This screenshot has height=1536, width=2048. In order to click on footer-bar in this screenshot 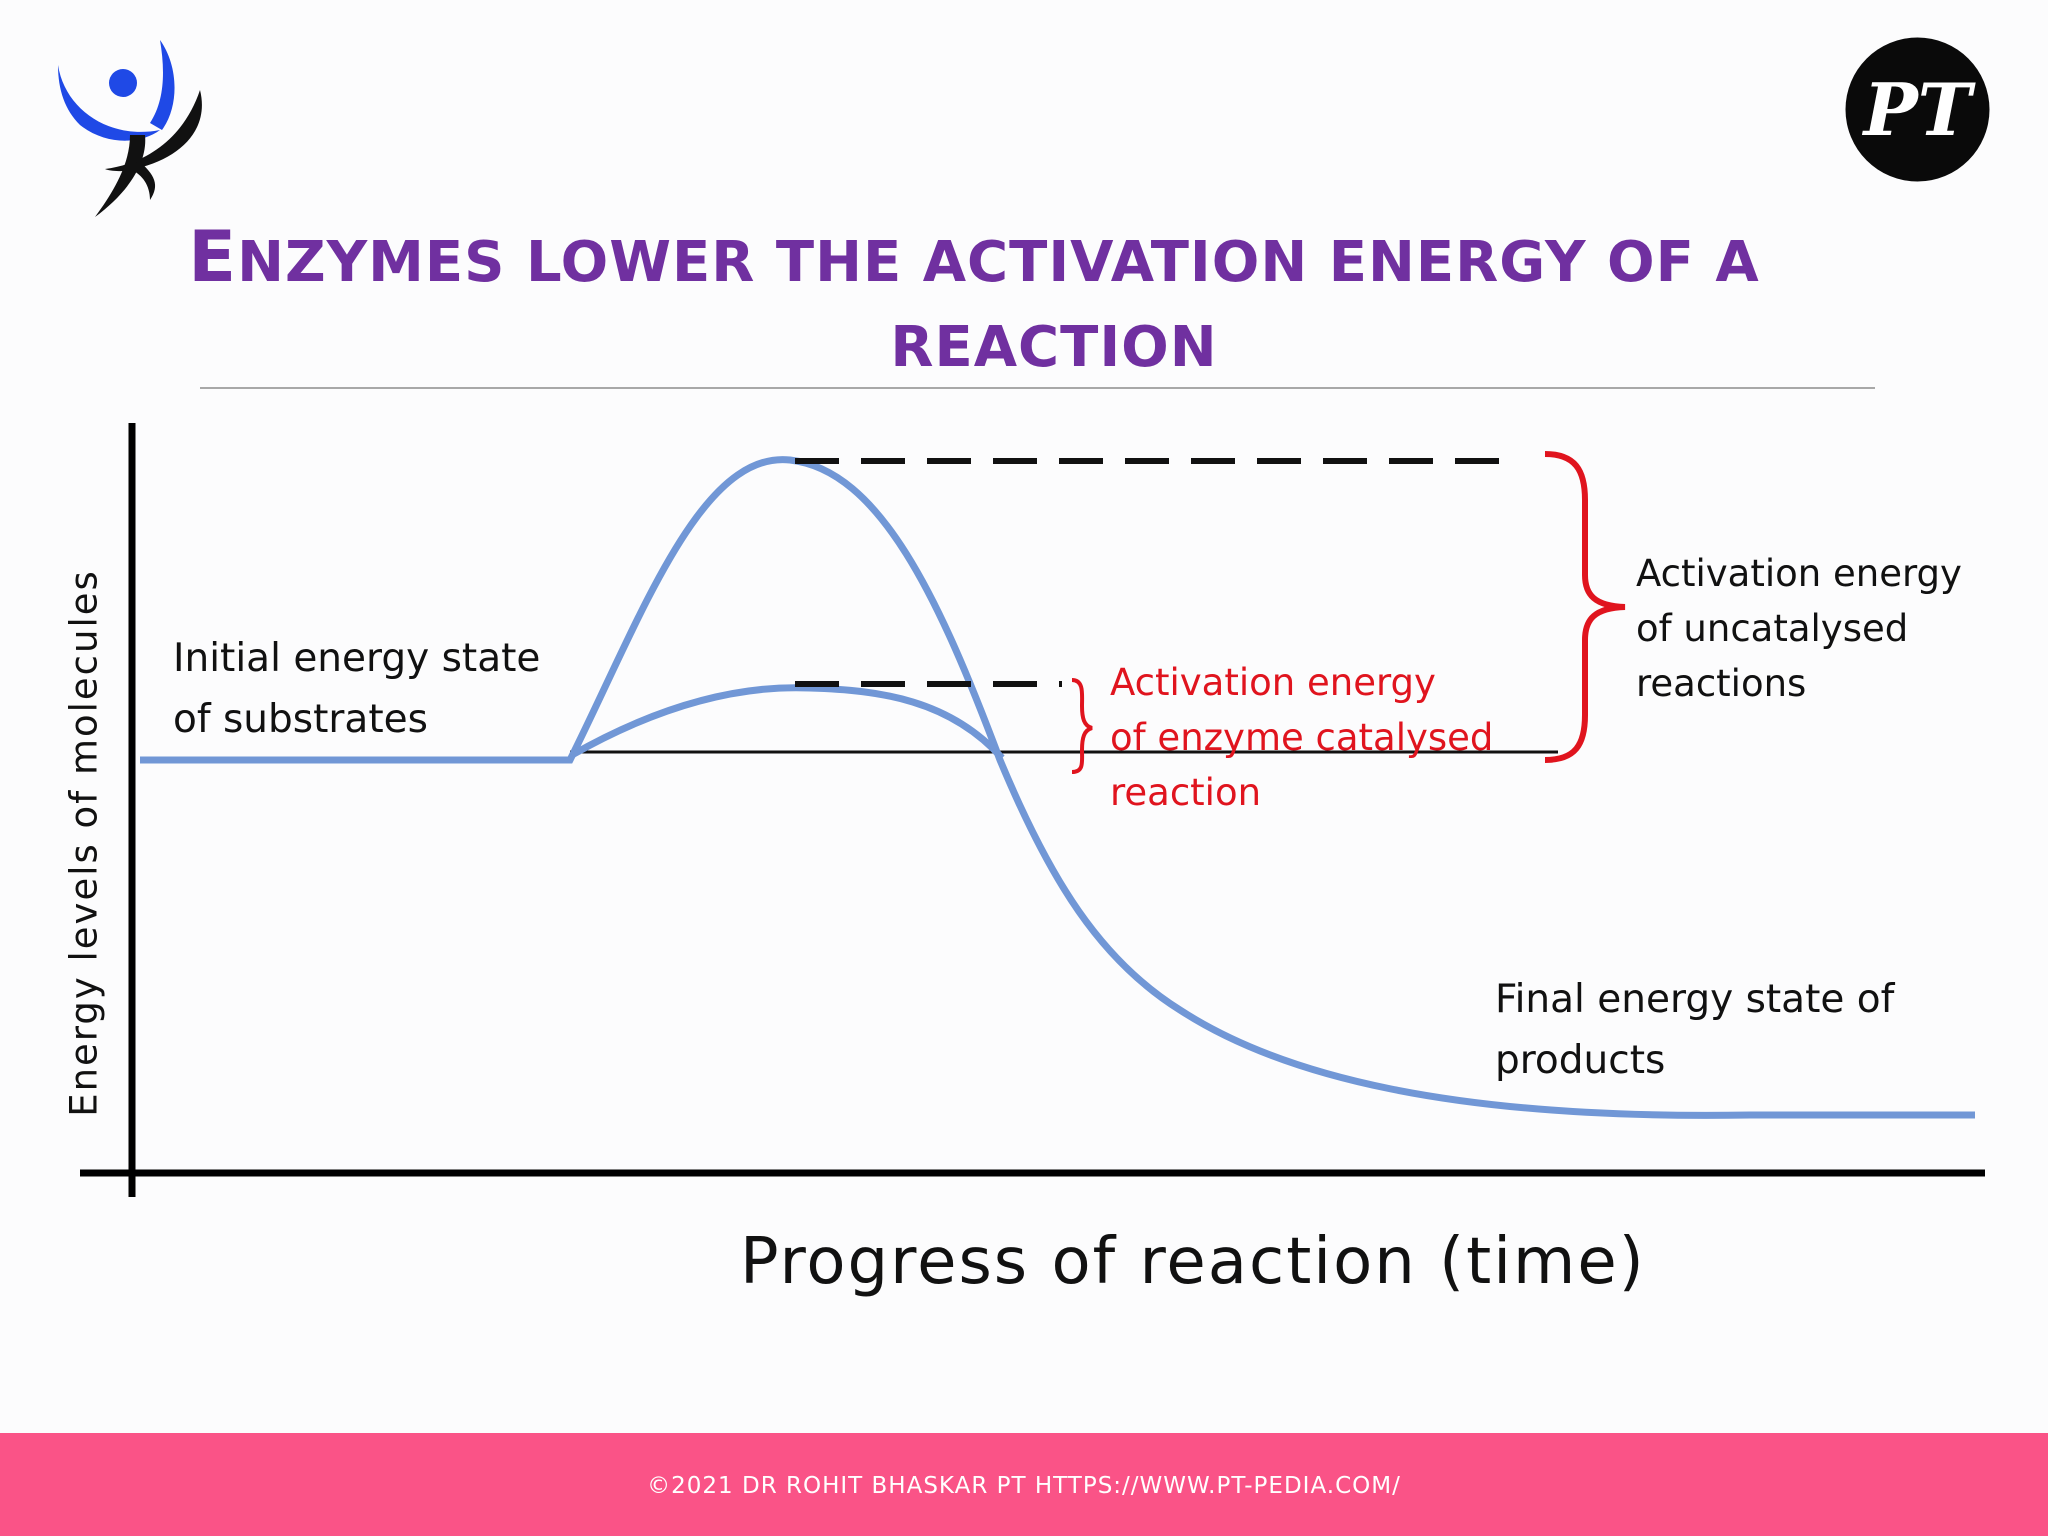, I will do `click(1024, 1484)`.